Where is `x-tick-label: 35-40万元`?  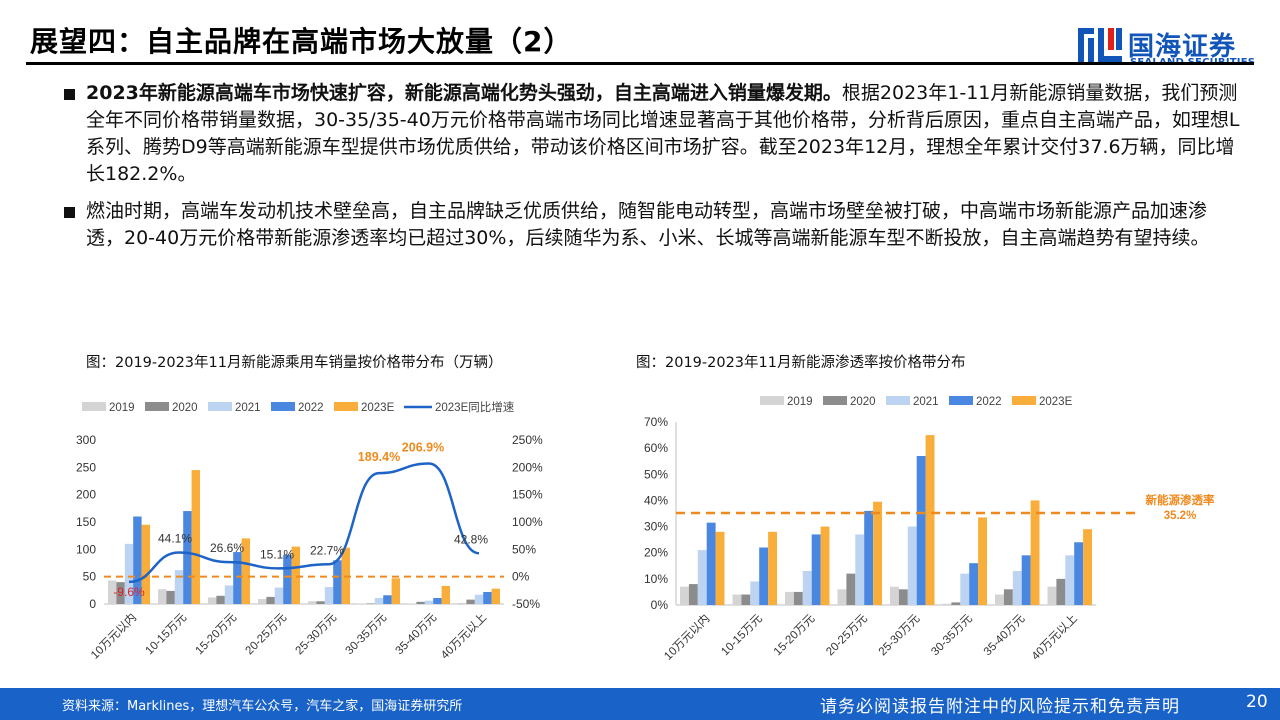
x-tick-label: 35-40万元 is located at coordinates (1005, 635).